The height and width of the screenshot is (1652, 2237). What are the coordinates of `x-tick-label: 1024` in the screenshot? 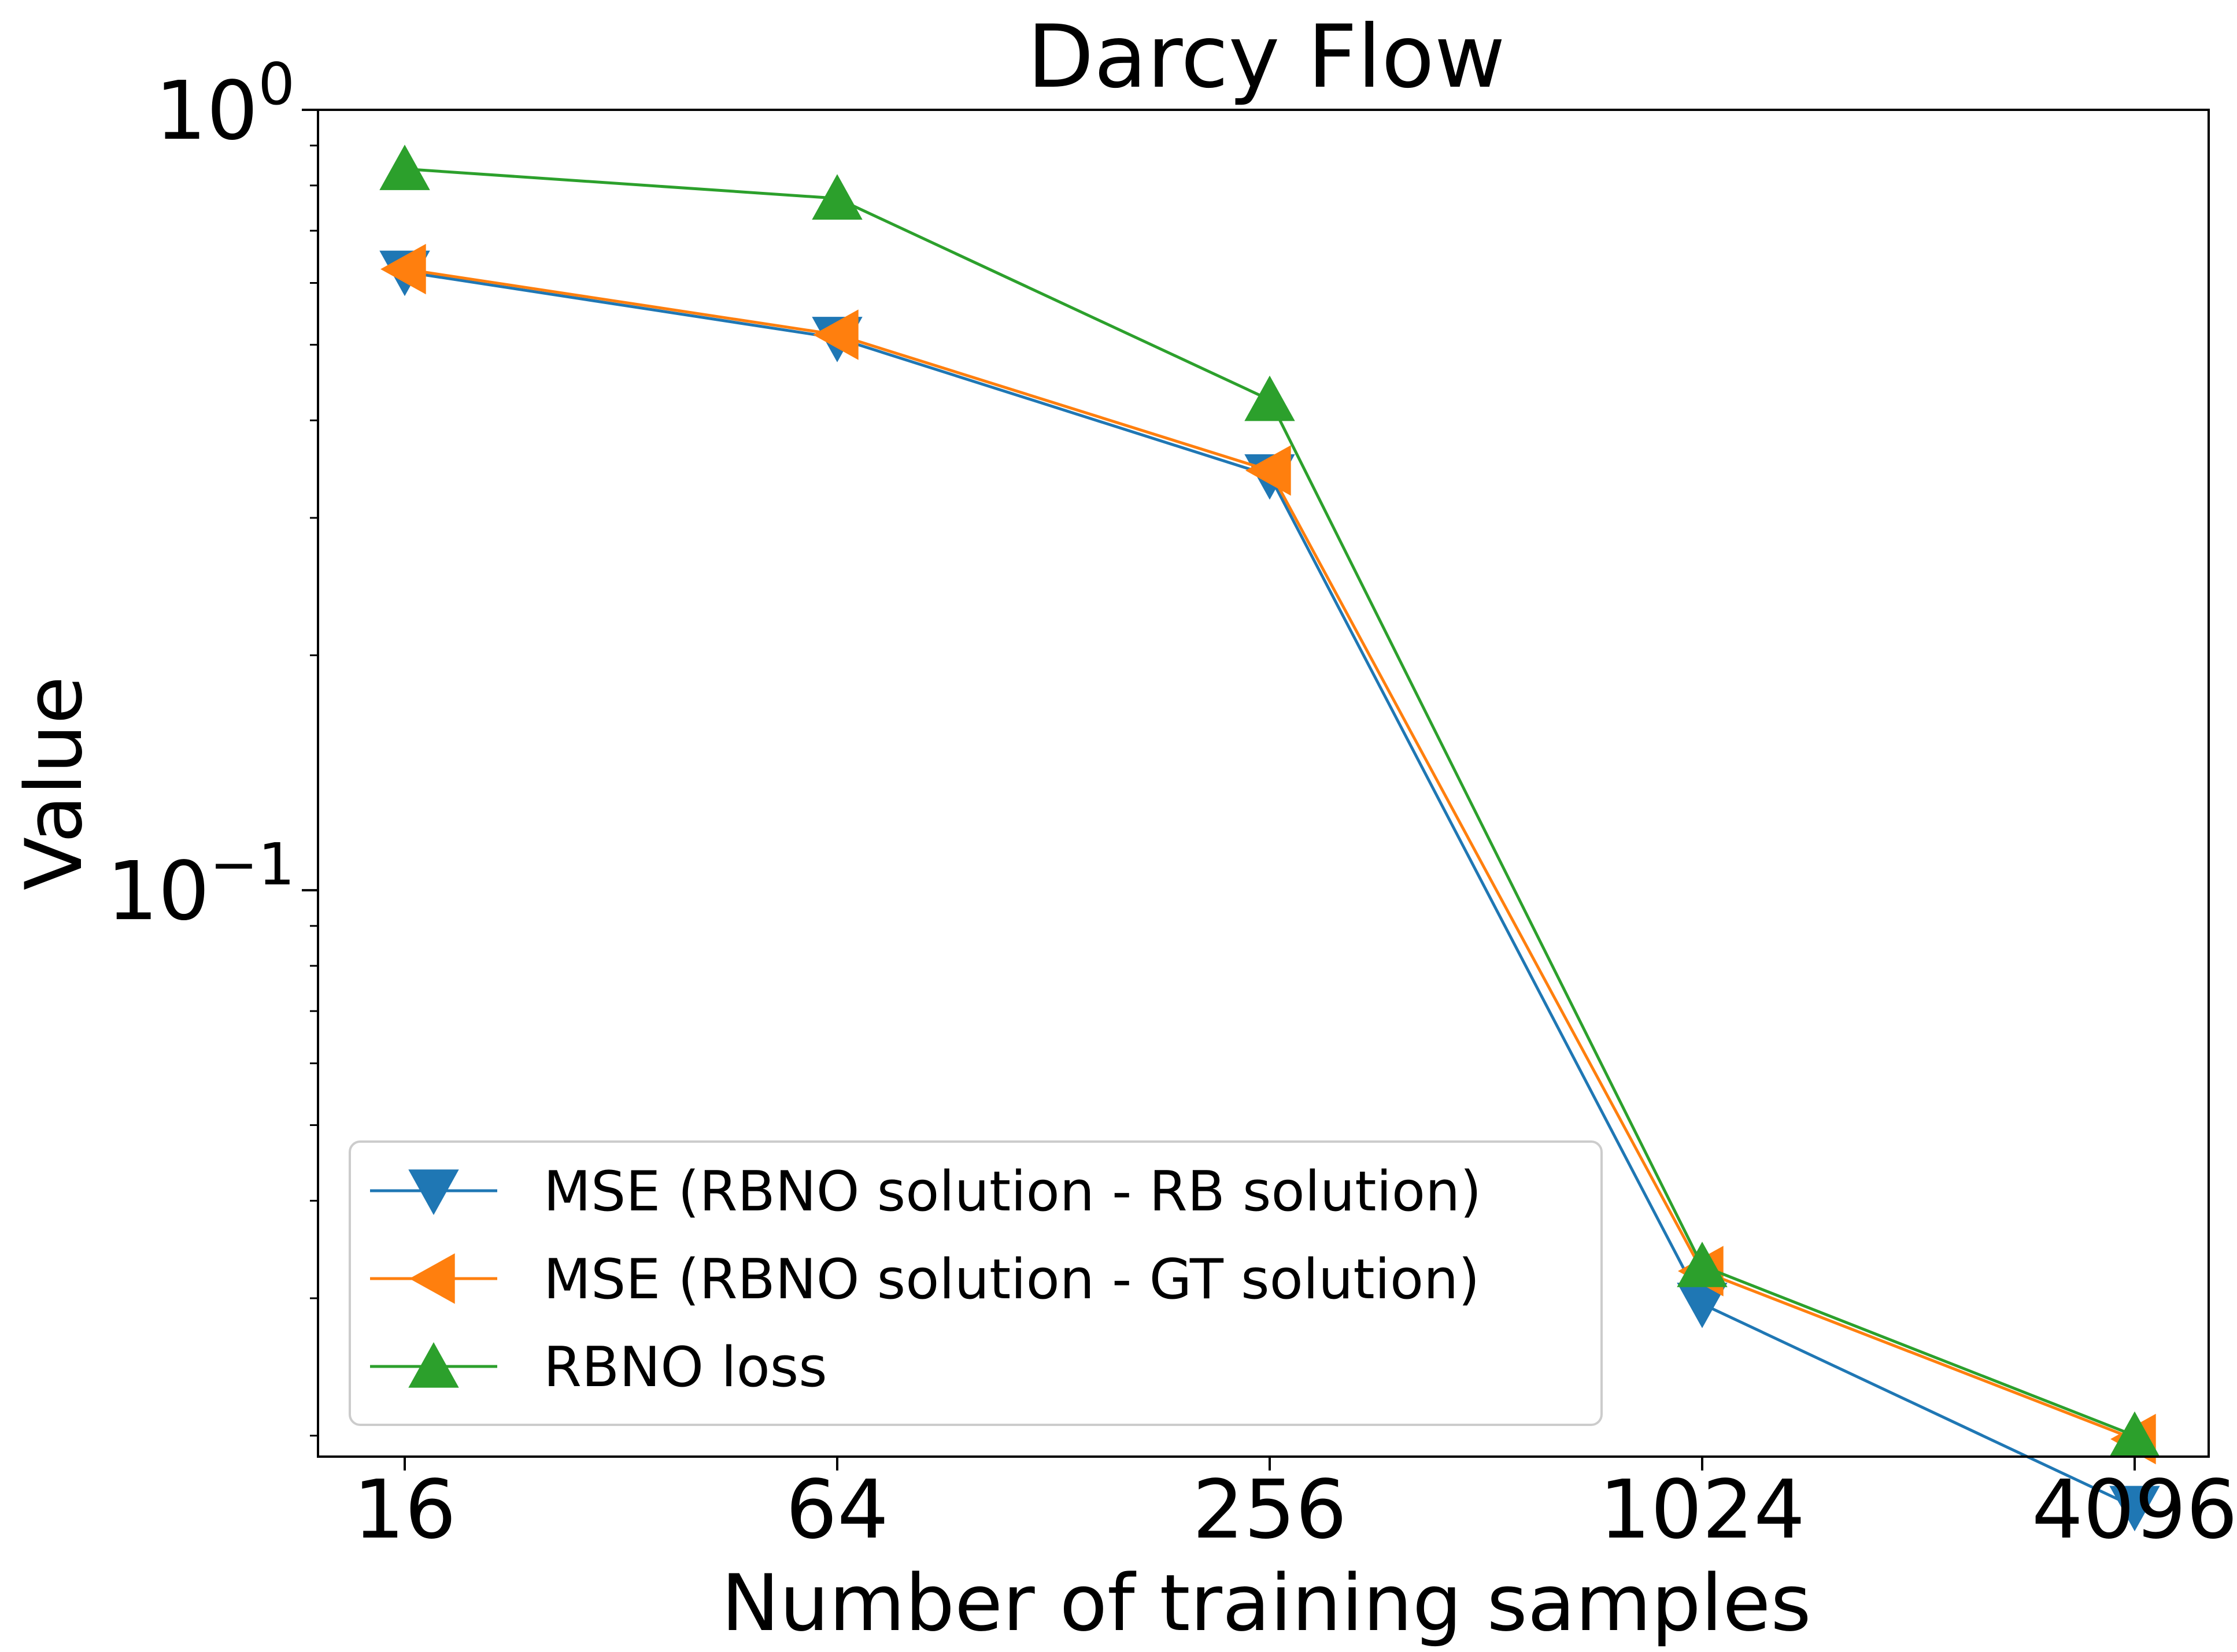 It's located at (1702, 1510).